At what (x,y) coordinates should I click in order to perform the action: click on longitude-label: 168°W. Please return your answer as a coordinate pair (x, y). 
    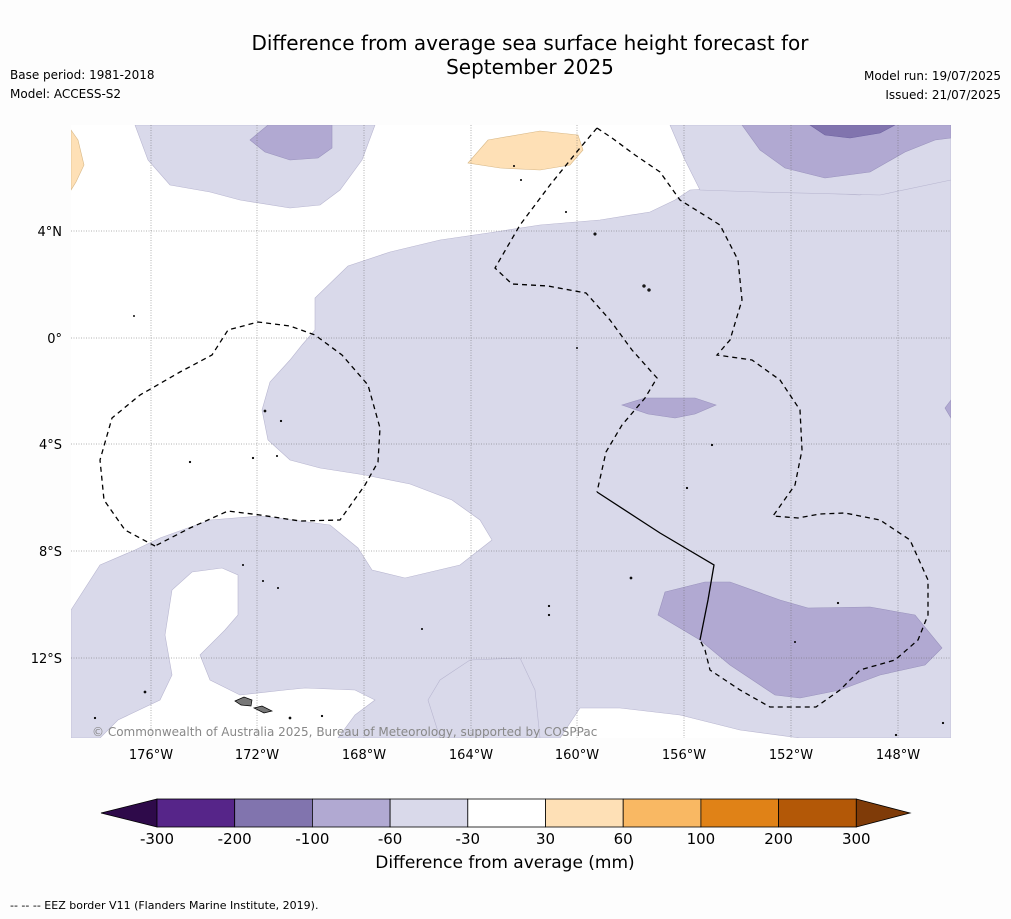
    Looking at the image, I should click on (364, 755).